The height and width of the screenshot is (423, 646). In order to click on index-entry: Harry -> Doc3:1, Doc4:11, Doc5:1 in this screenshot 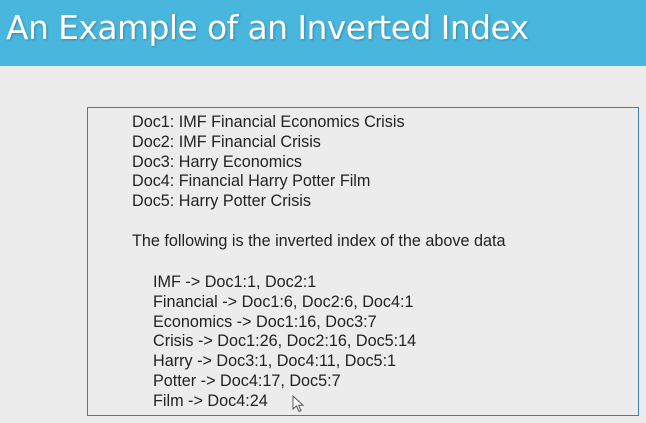, I will do `click(275, 361)`.